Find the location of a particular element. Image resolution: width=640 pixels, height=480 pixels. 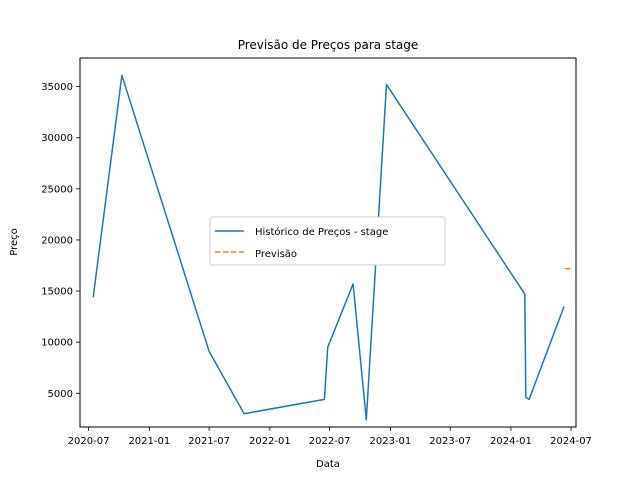

legend-label-previsao: Previsão is located at coordinates (276, 254).